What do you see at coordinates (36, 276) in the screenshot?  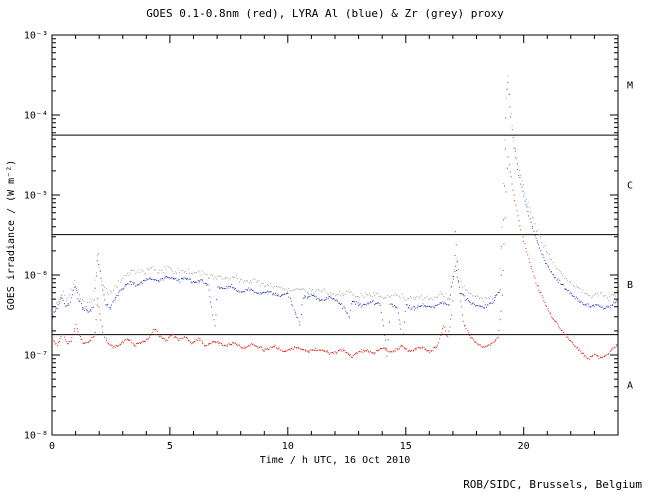 I see `y-tick-label: 10⁻⁶` at bounding box center [36, 276].